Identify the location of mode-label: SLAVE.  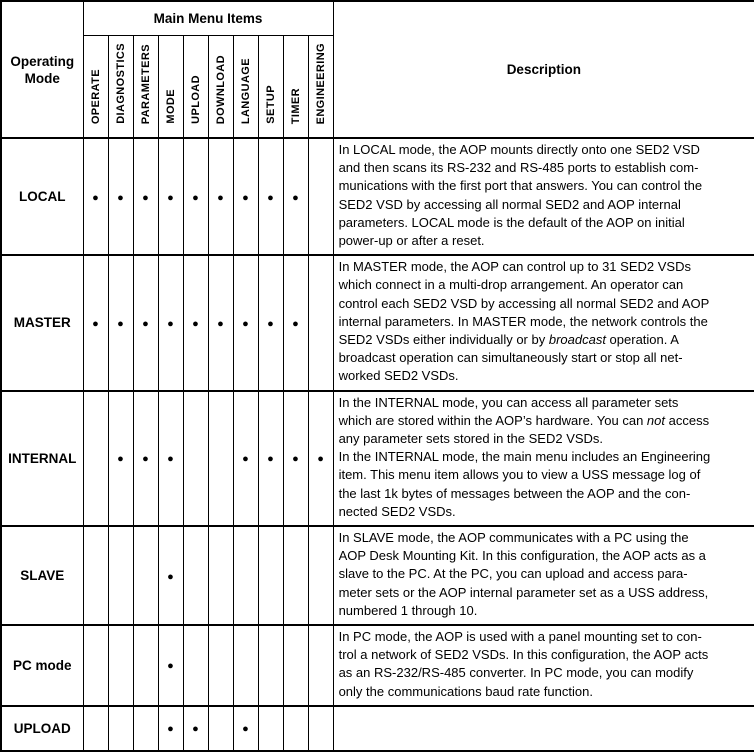
(42, 575).